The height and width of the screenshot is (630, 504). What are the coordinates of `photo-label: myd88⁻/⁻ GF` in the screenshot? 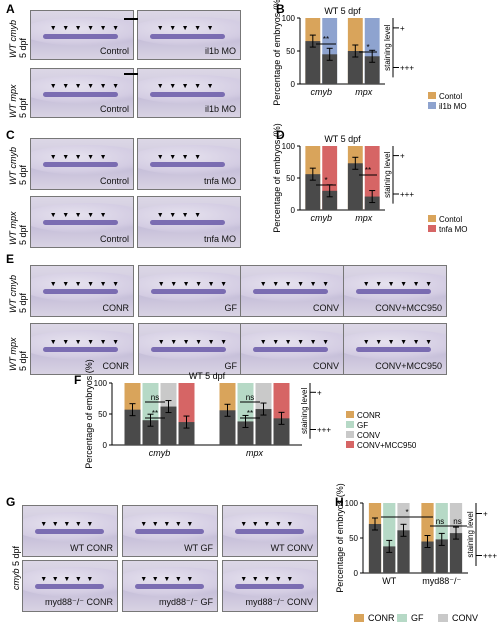 It's located at (185, 602).